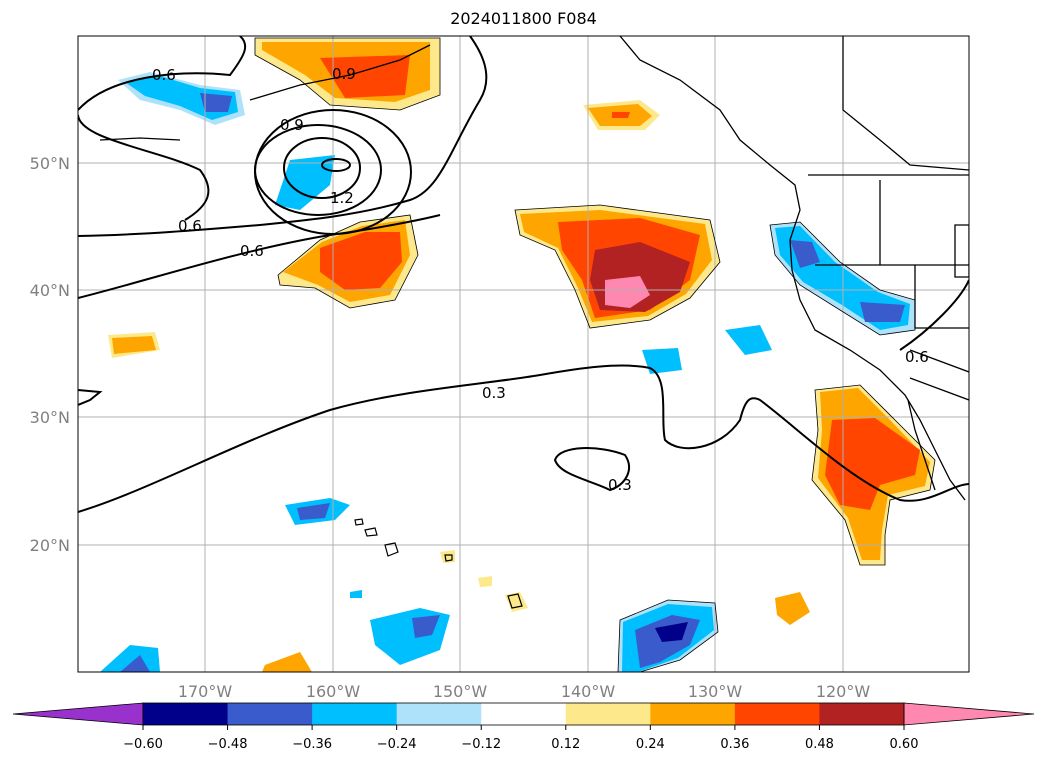 The image size is (1047, 765). What do you see at coordinates (969, 714) in the screenshot?
I see `colorbar-extend-high` at bounding box center [969, 714].